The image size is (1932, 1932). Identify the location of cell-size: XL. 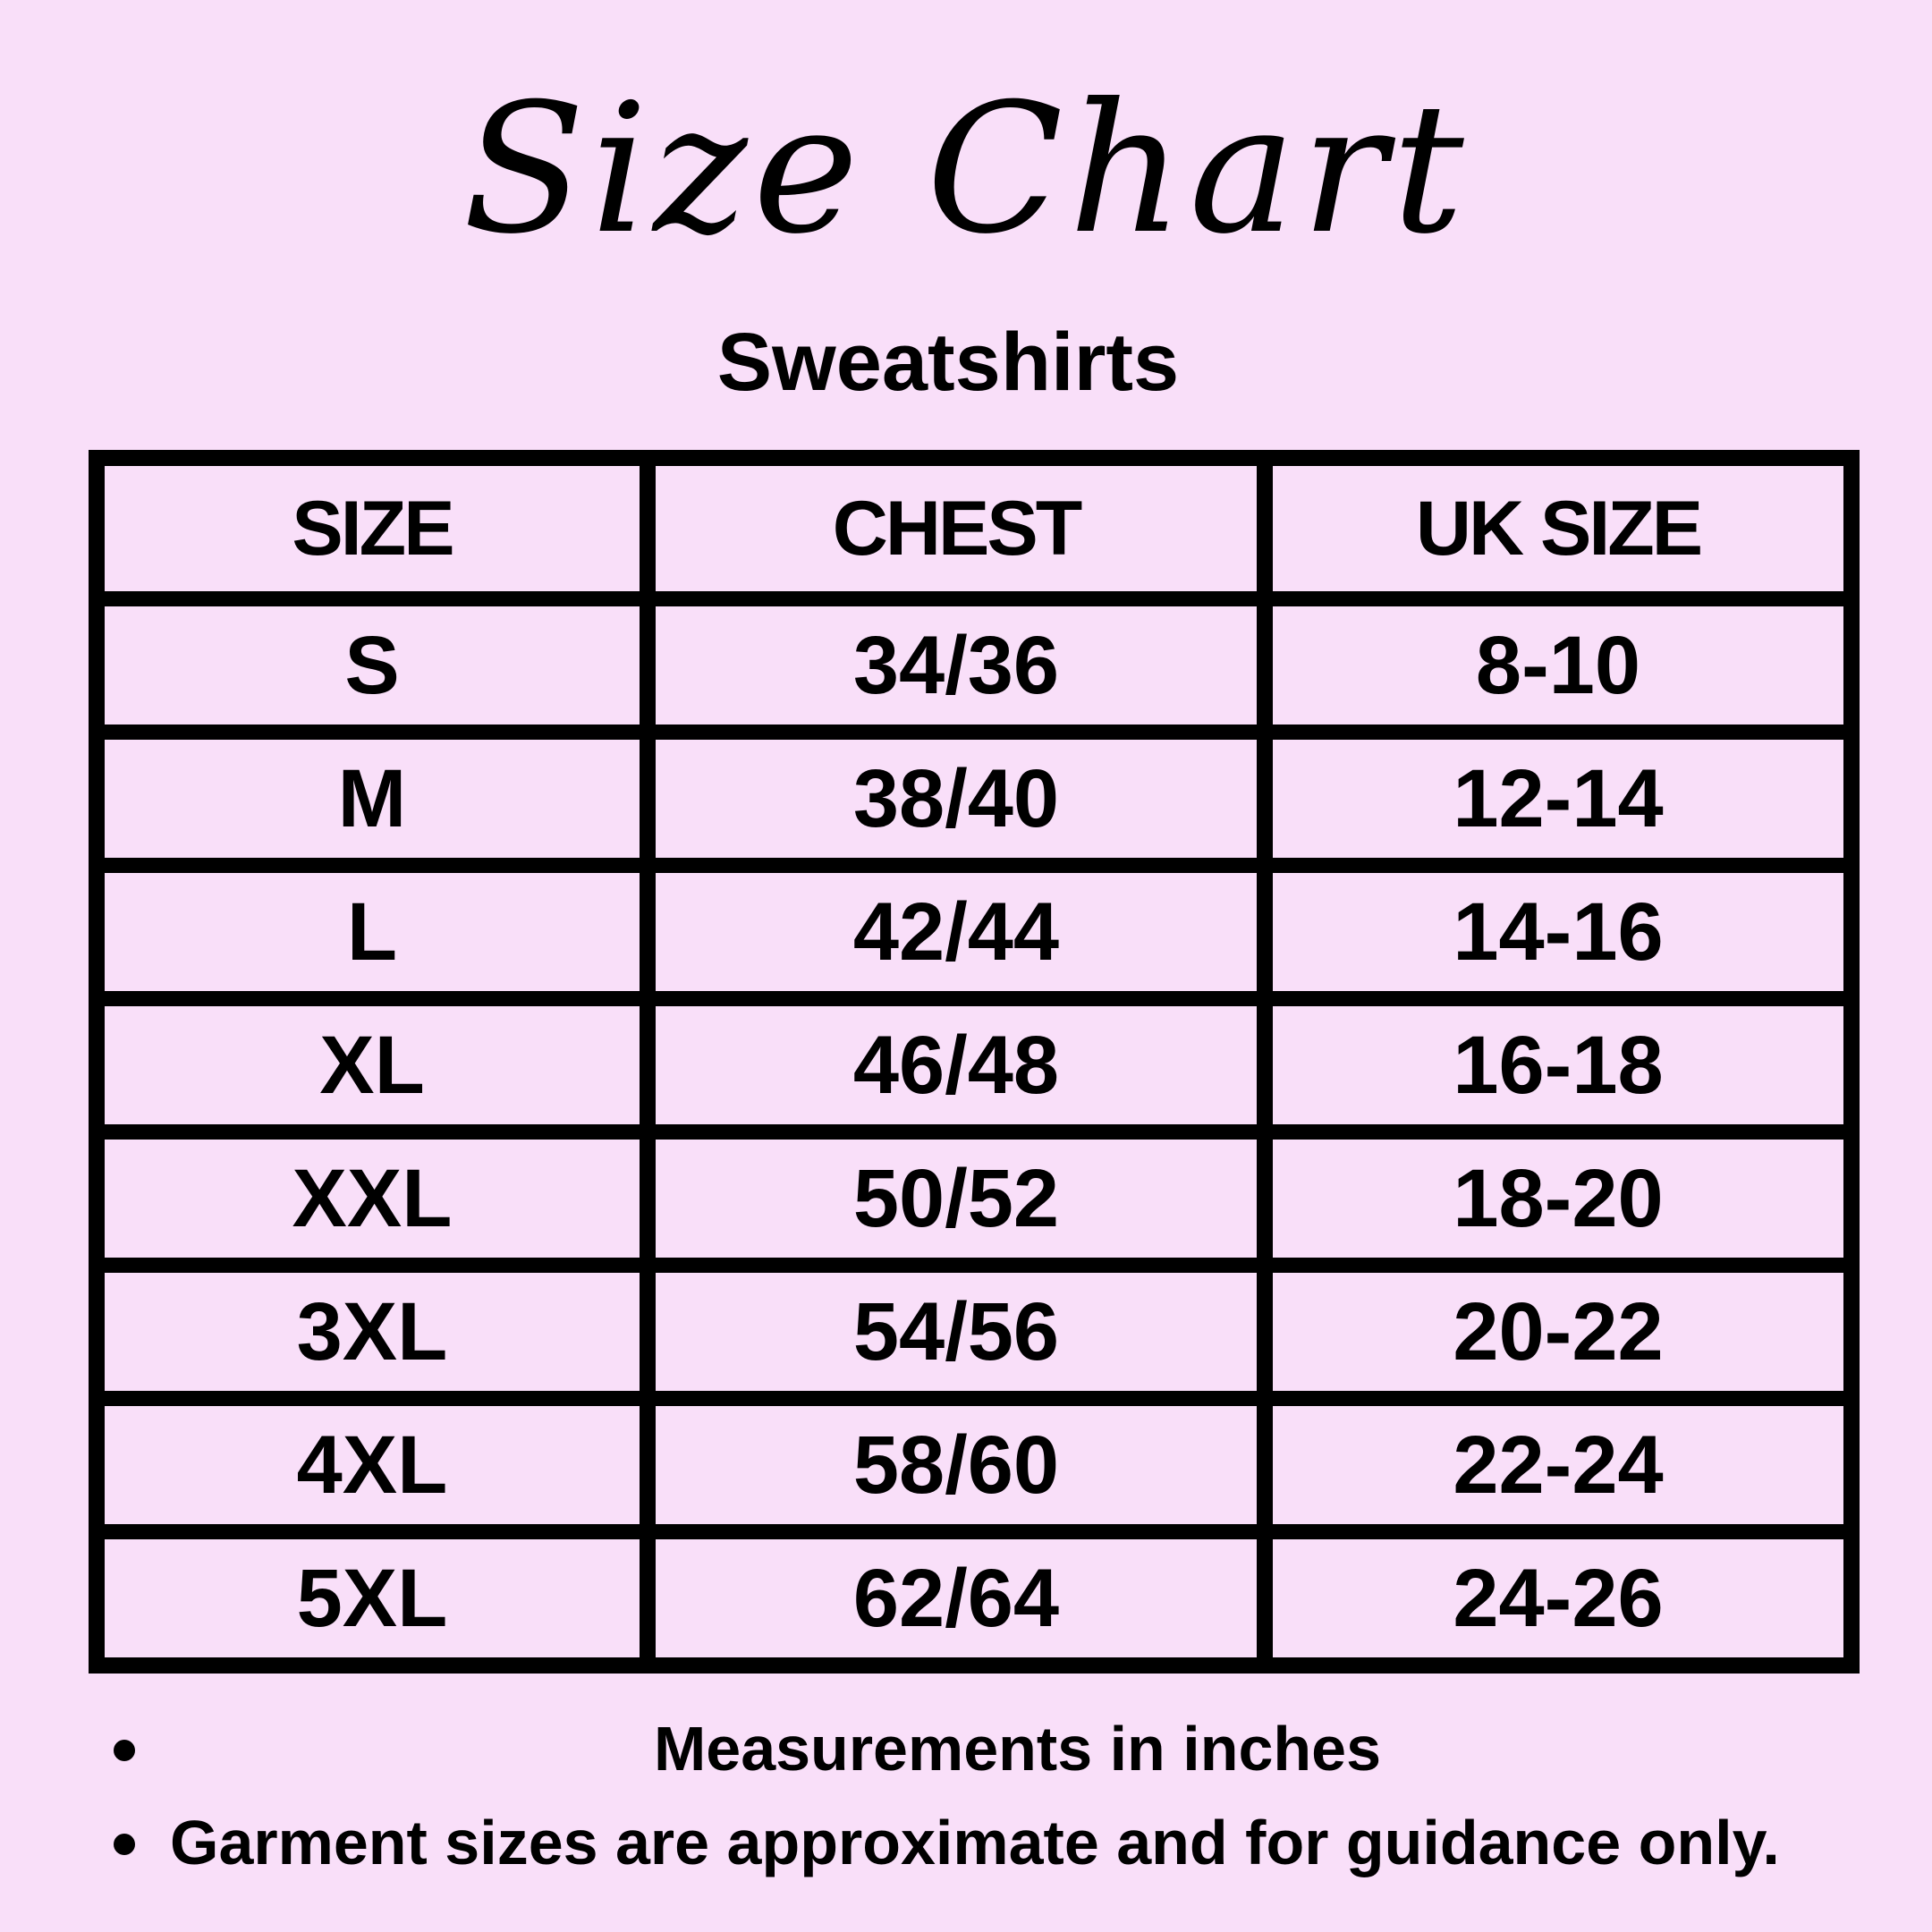
(372, 1065).